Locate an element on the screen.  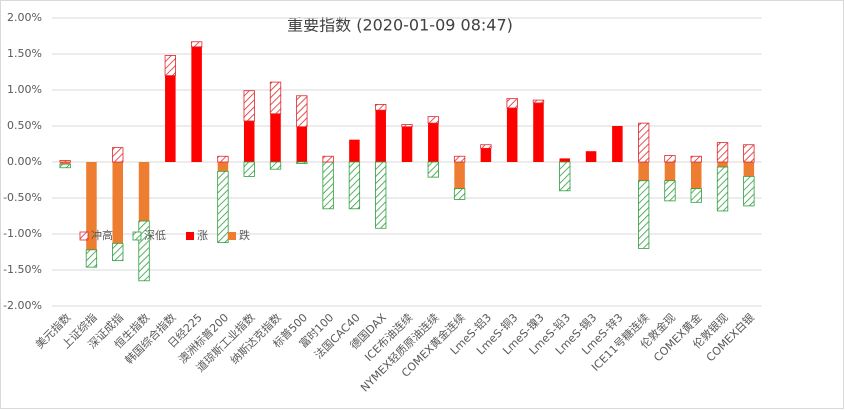
legend-label: 深低 is located at coordinates (155, 235).